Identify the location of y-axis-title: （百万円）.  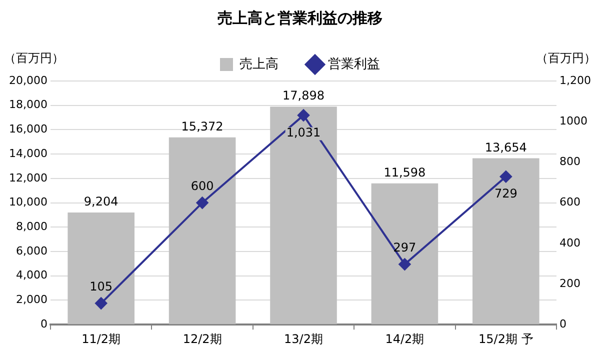
(34, 58).